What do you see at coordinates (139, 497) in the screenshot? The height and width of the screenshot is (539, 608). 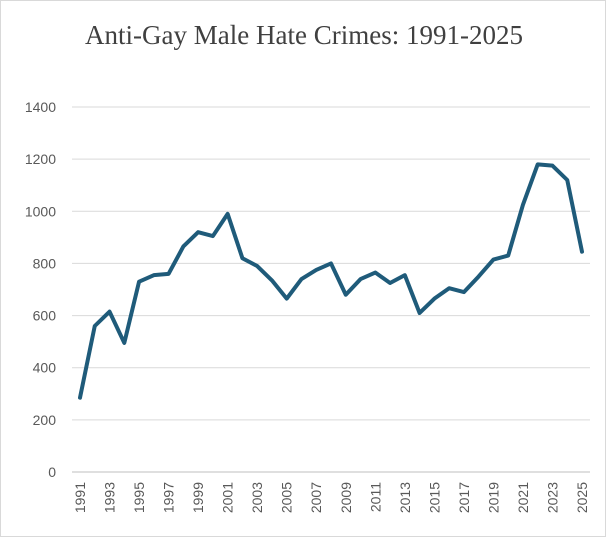 I see `x-tick-label: 1995` at bounding box center [139, 497].